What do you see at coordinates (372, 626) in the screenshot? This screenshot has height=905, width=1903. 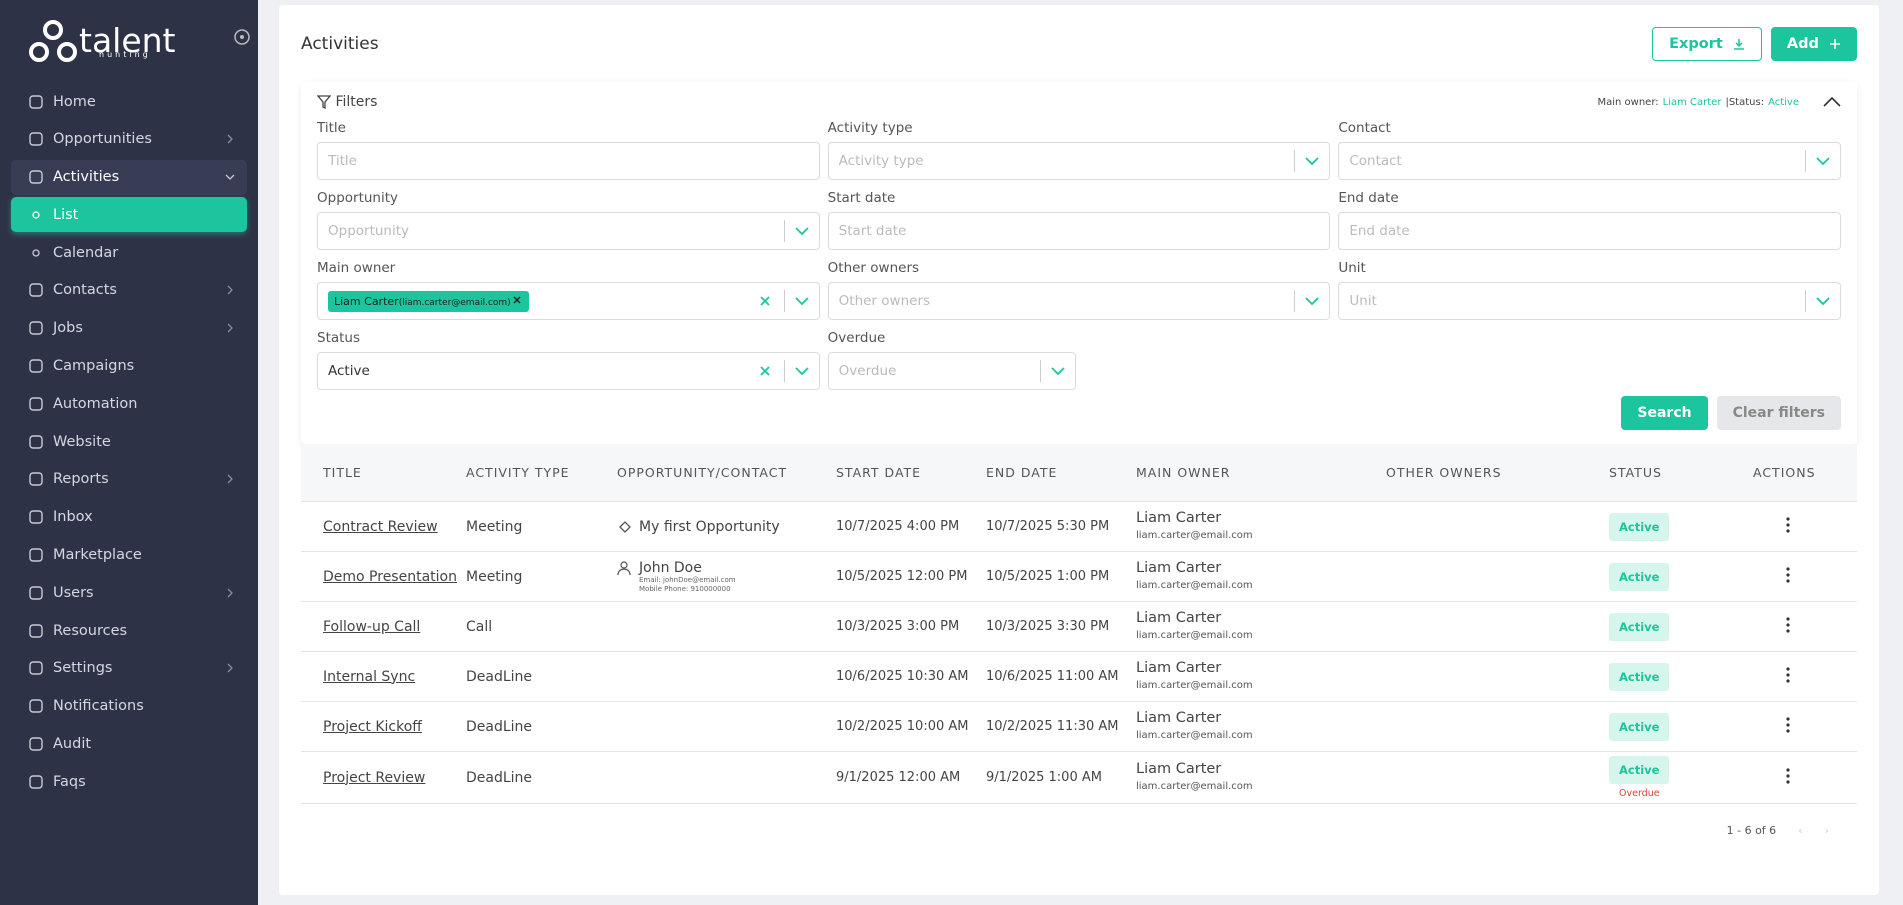 I see `activity-title: Follow-up Call` at bounding box center [372, 626].